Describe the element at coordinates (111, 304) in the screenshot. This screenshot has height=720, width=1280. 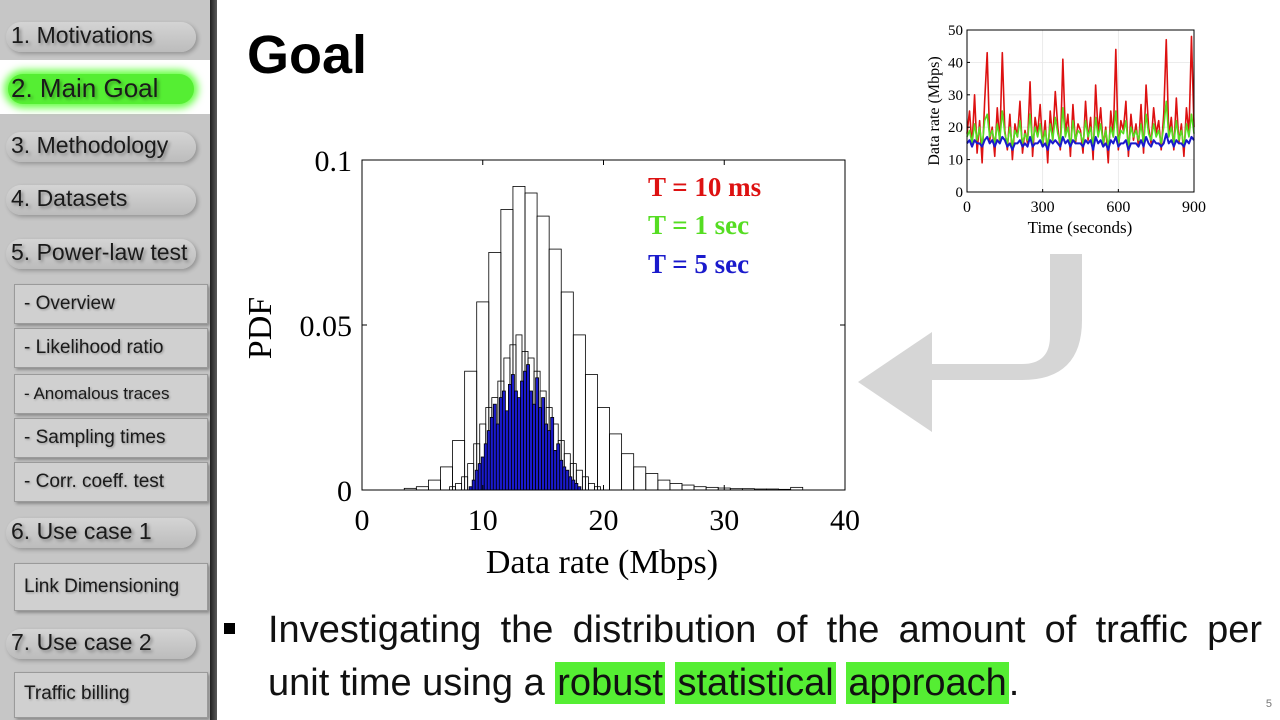
I see `sidebar-subitem-overview: - Overview` at that location.